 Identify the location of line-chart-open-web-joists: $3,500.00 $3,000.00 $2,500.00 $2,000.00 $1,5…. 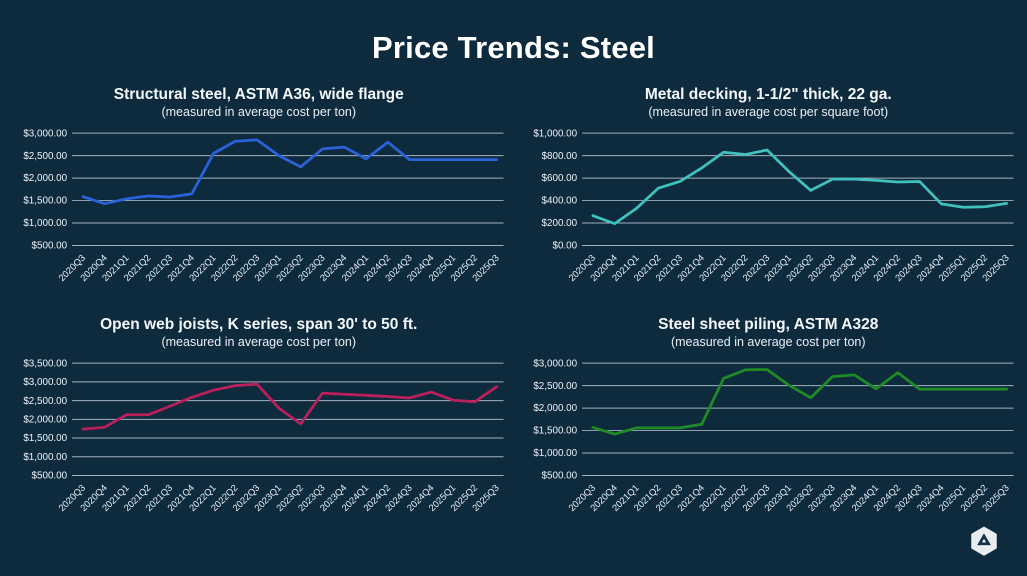
(263, 435).